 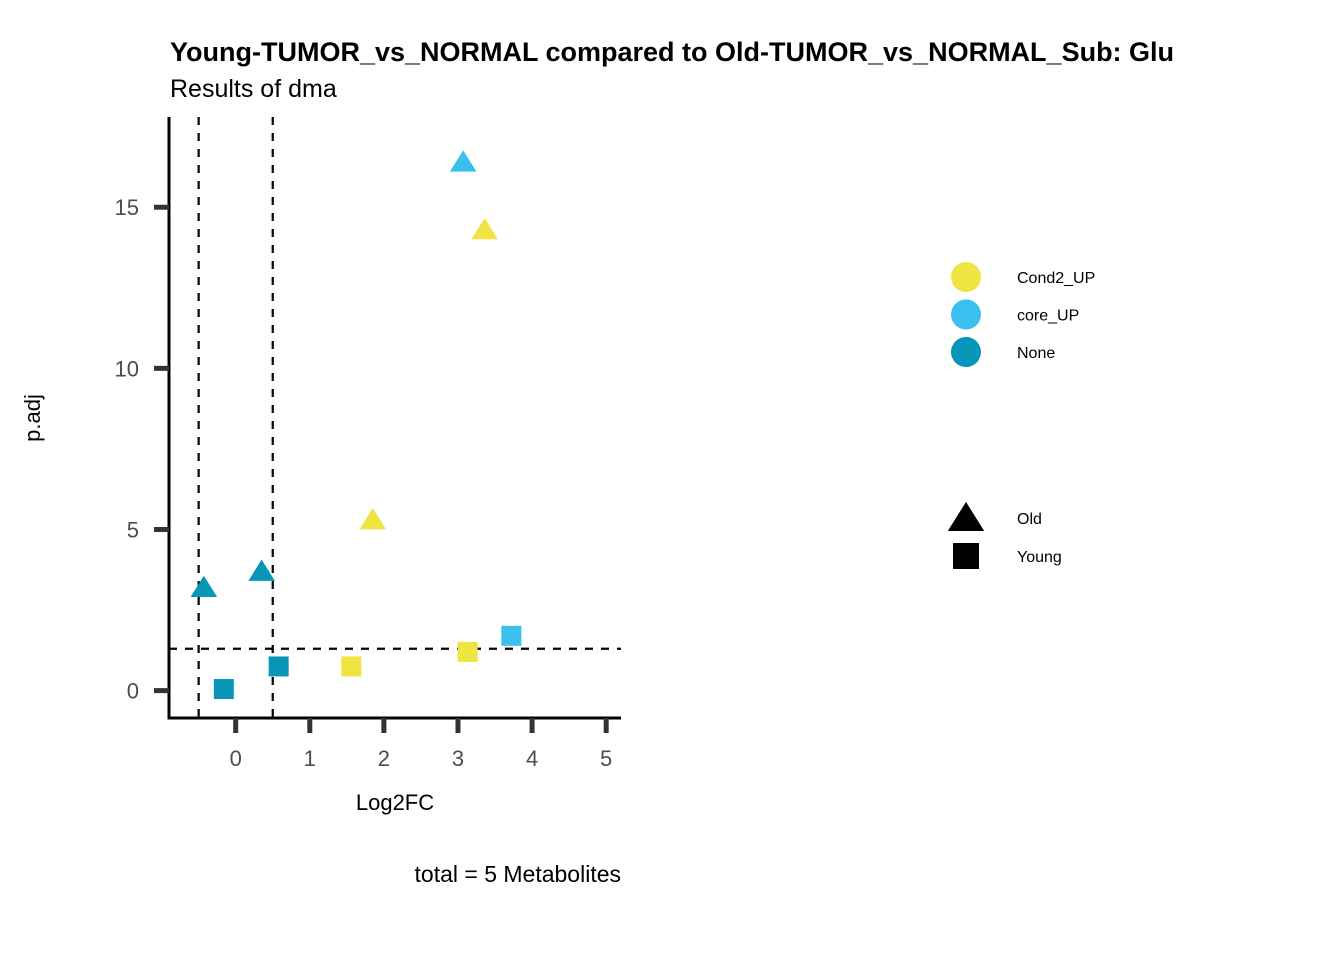 I want to click on caption: total = 5 Metabolites, so click(x=518, y=874).